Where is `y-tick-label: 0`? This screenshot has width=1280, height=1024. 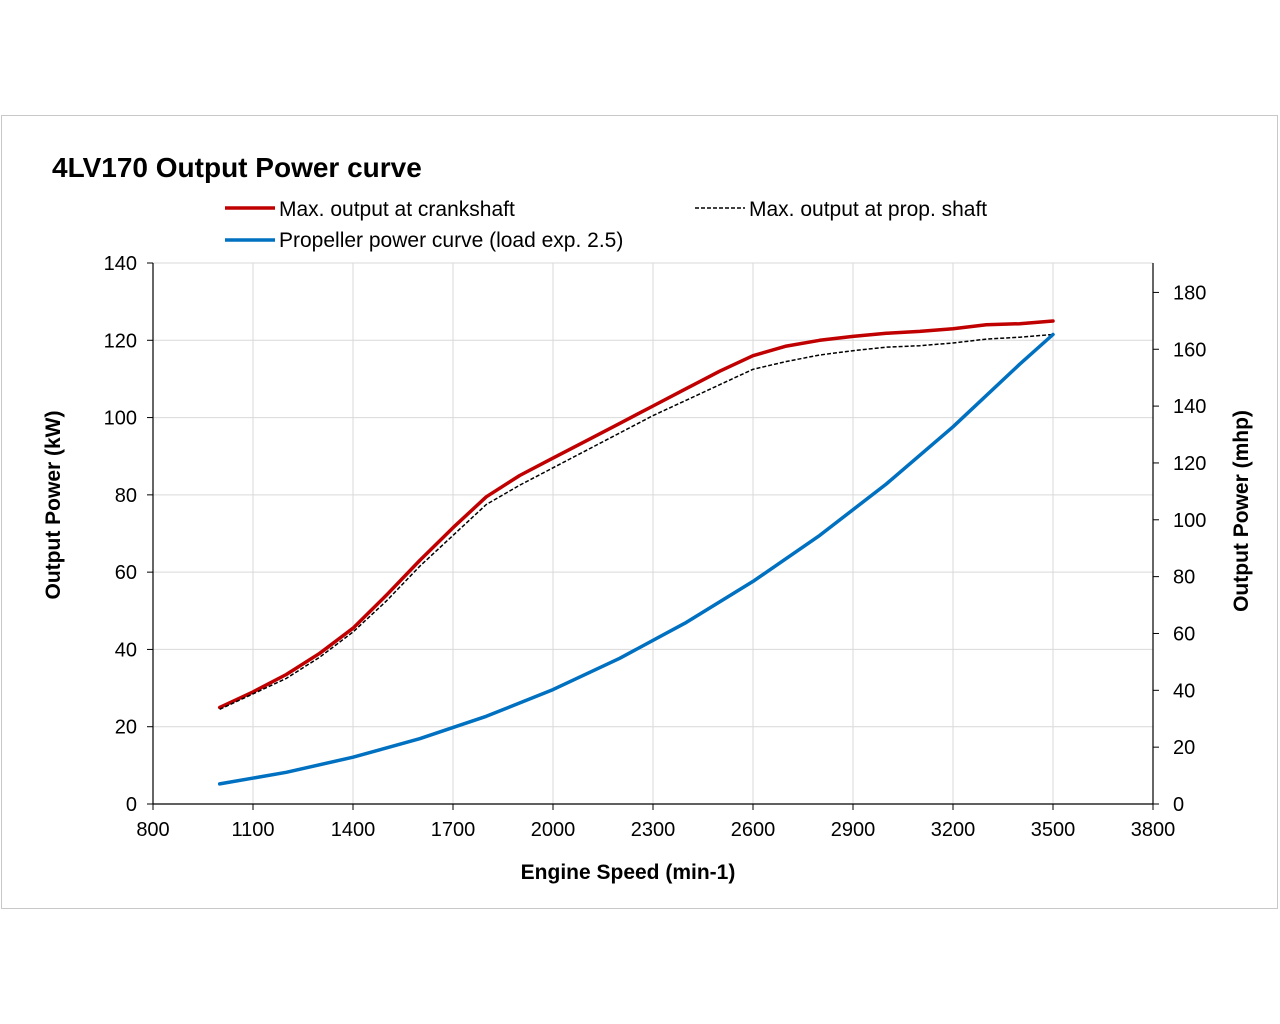
y-tick-label: 0 is located at coordinates (131, 805).